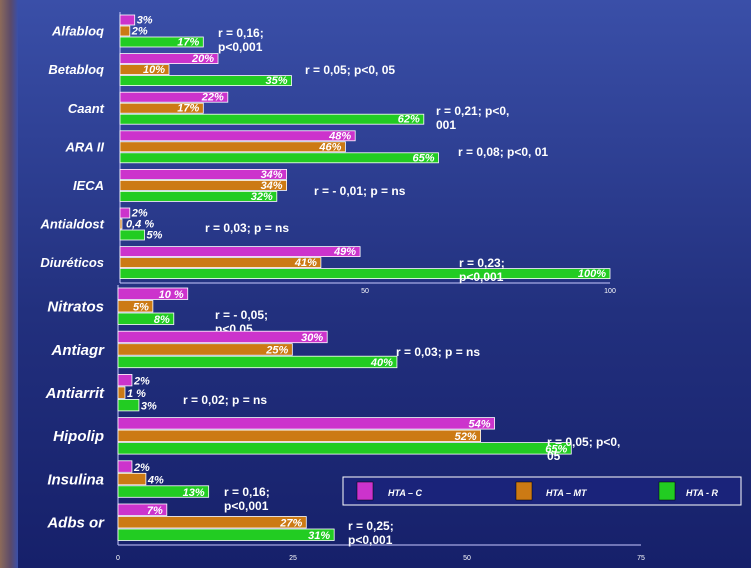  What do you see at coordinates (203, 174) in the screenshot?
I see `bar-ieca-hta-c` at bounding box center [203, 174].